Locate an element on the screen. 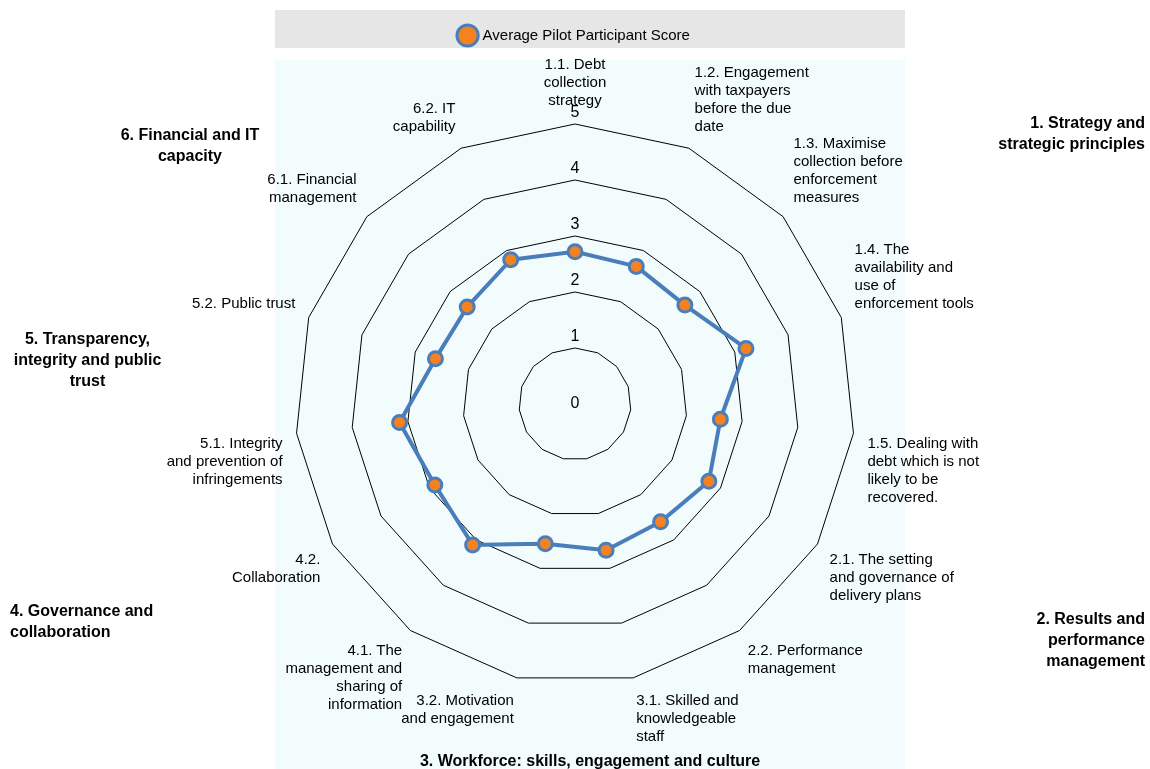  y-tick-label: 2 is located at coordinates (575, 280).